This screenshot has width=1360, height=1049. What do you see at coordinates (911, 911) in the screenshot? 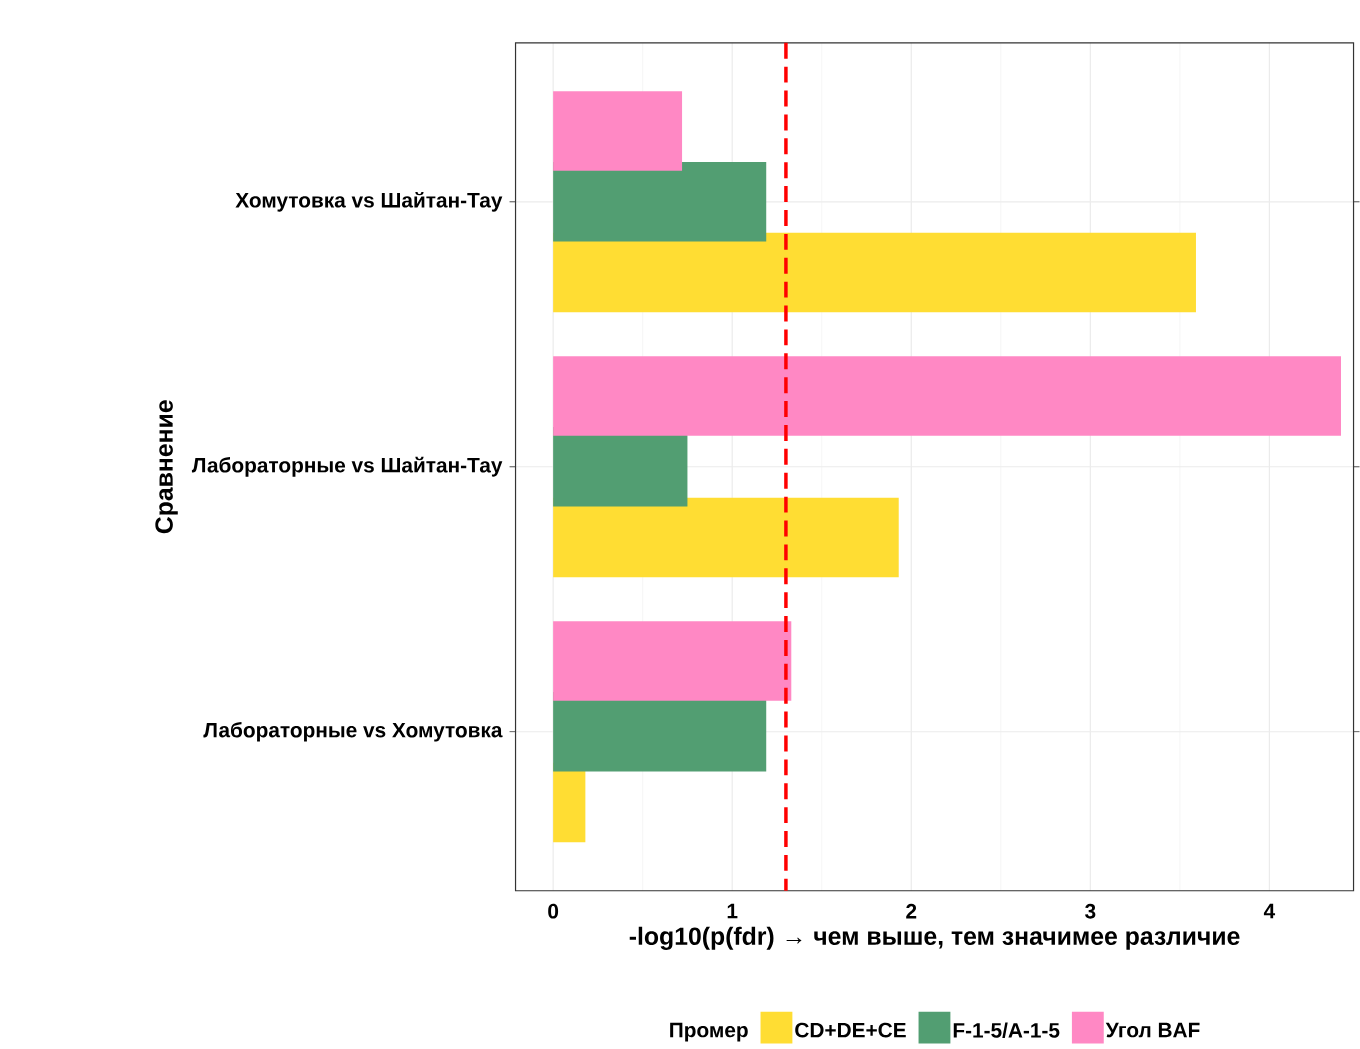
I see `x-tick-label: 2` at bounding box center [911, 911].